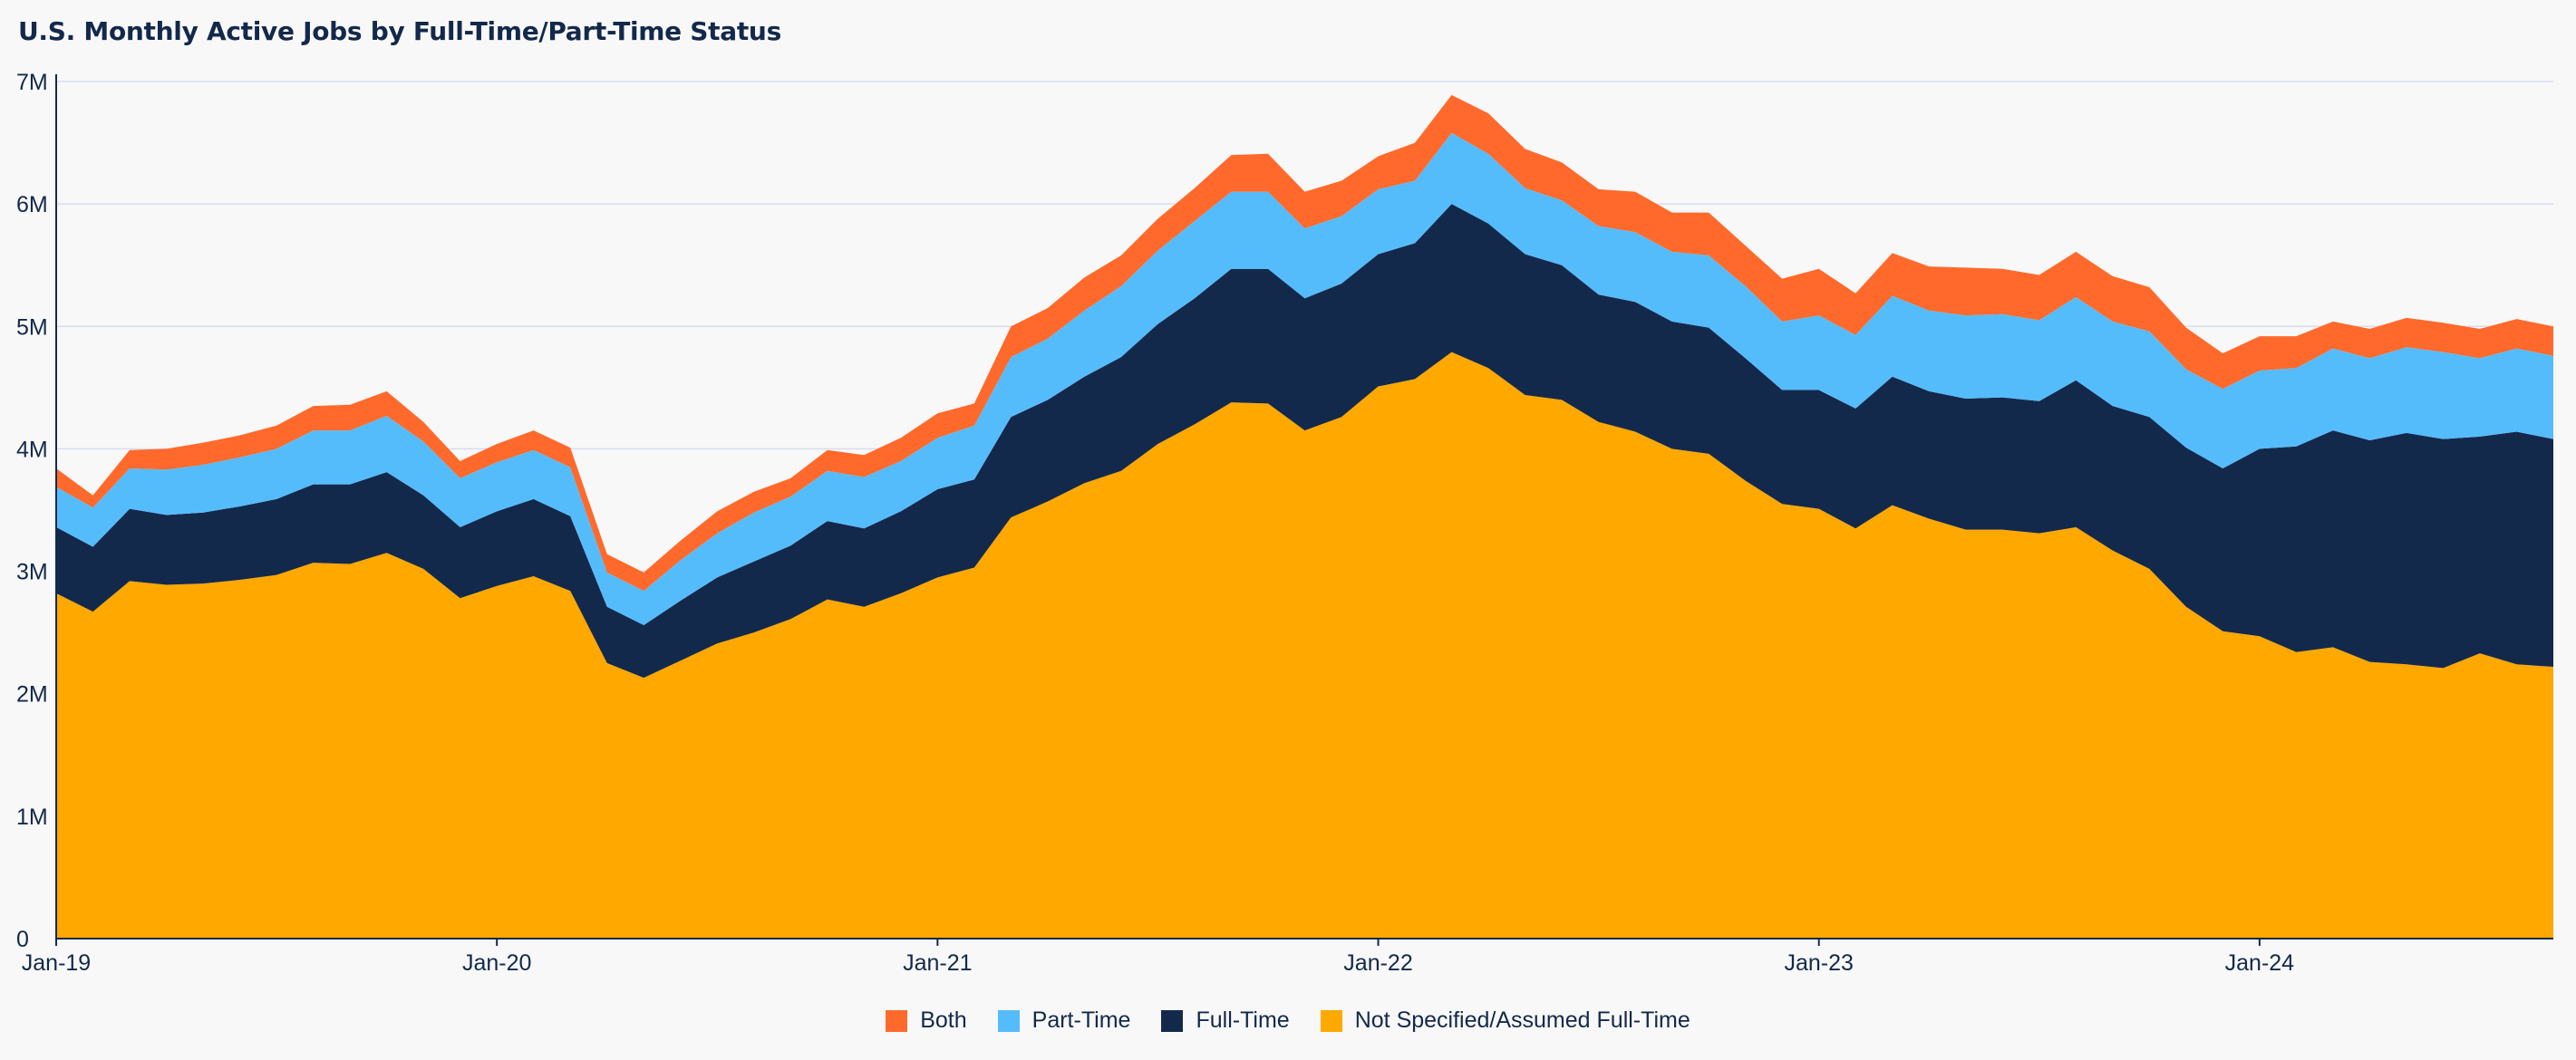  What do you see at coordinates (32, 695) in the screenshot?
I see `y-tick-label: 2M` at bounding box center [32, 695].